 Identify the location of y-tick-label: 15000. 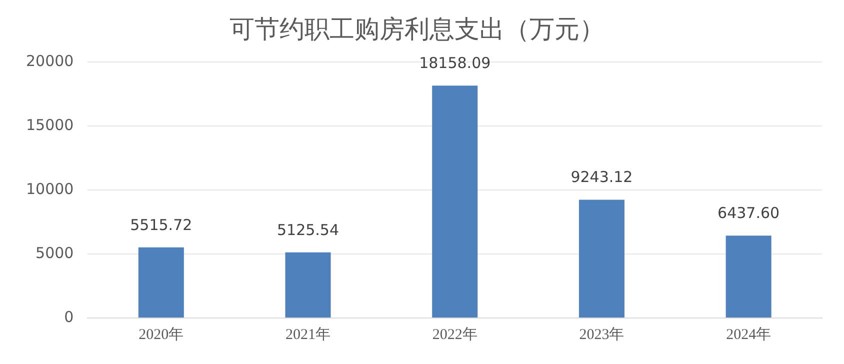
(50, 125).